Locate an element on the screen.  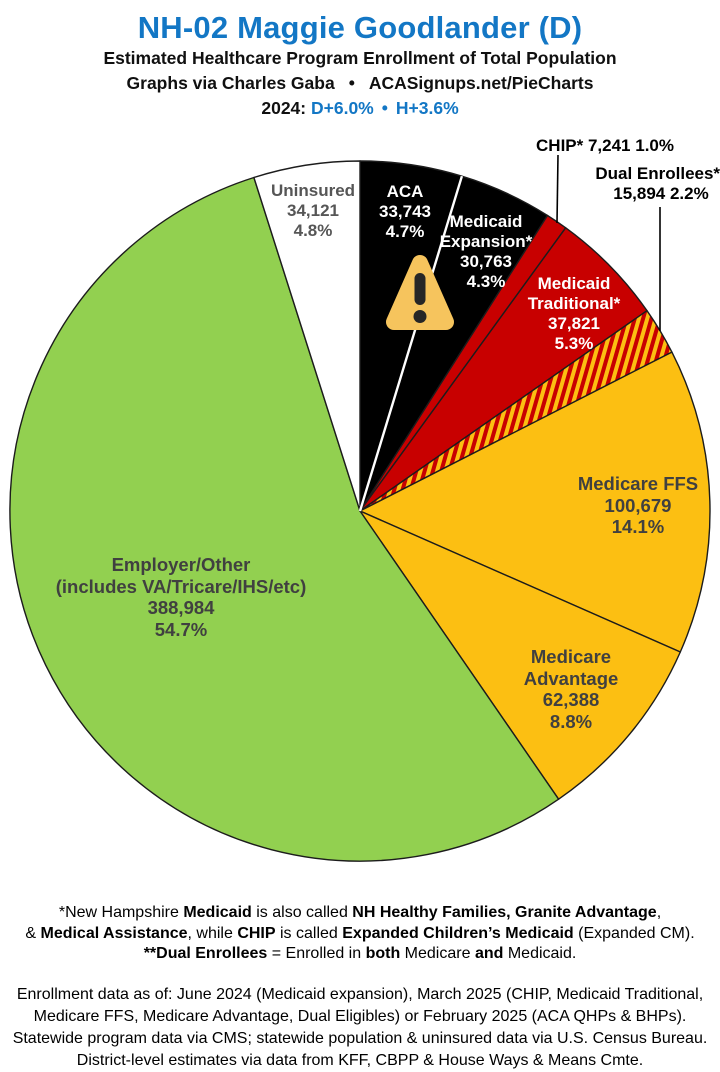
house-margin: H+3.6% is located at coordinates (427, 108).